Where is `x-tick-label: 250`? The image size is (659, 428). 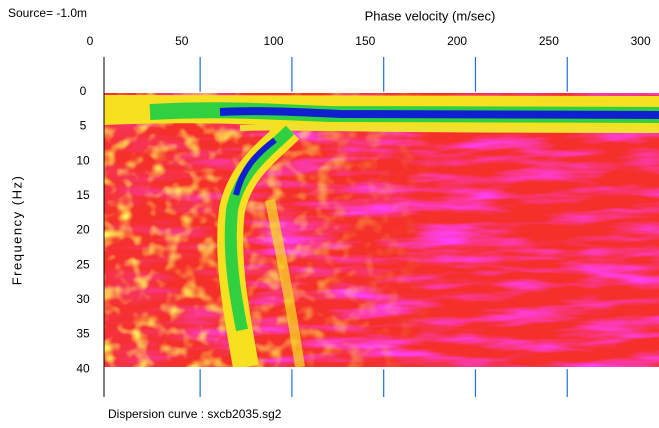 x-tick-label: 250 is located at coordinates (549, 41).